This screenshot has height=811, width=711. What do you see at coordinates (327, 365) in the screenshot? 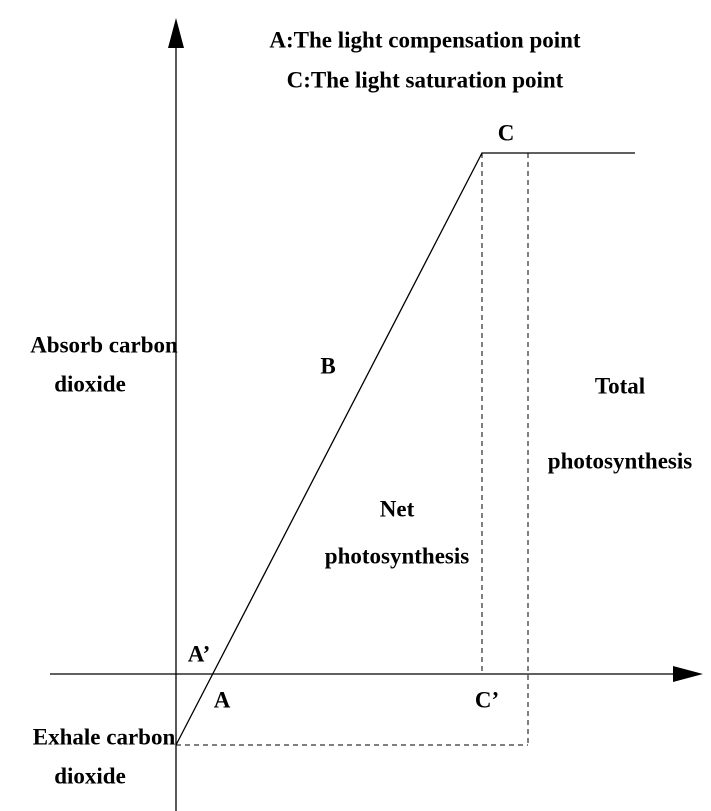
I see `point-label: B` at bounding box center [327, 365].